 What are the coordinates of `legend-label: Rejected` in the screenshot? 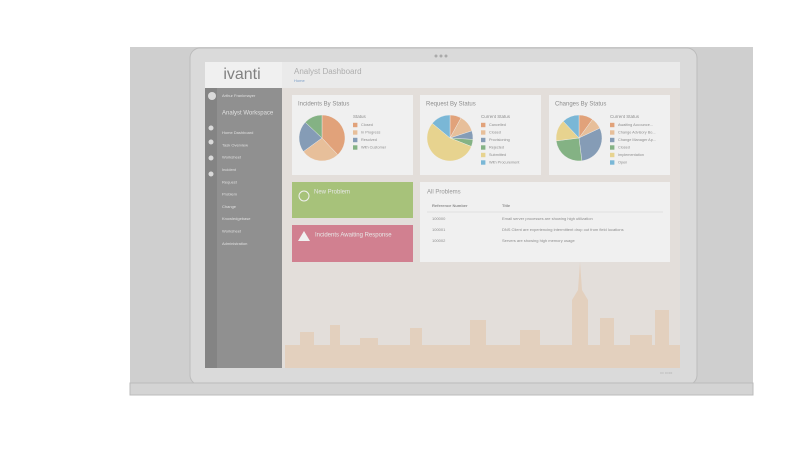 It's located at (496, 148).